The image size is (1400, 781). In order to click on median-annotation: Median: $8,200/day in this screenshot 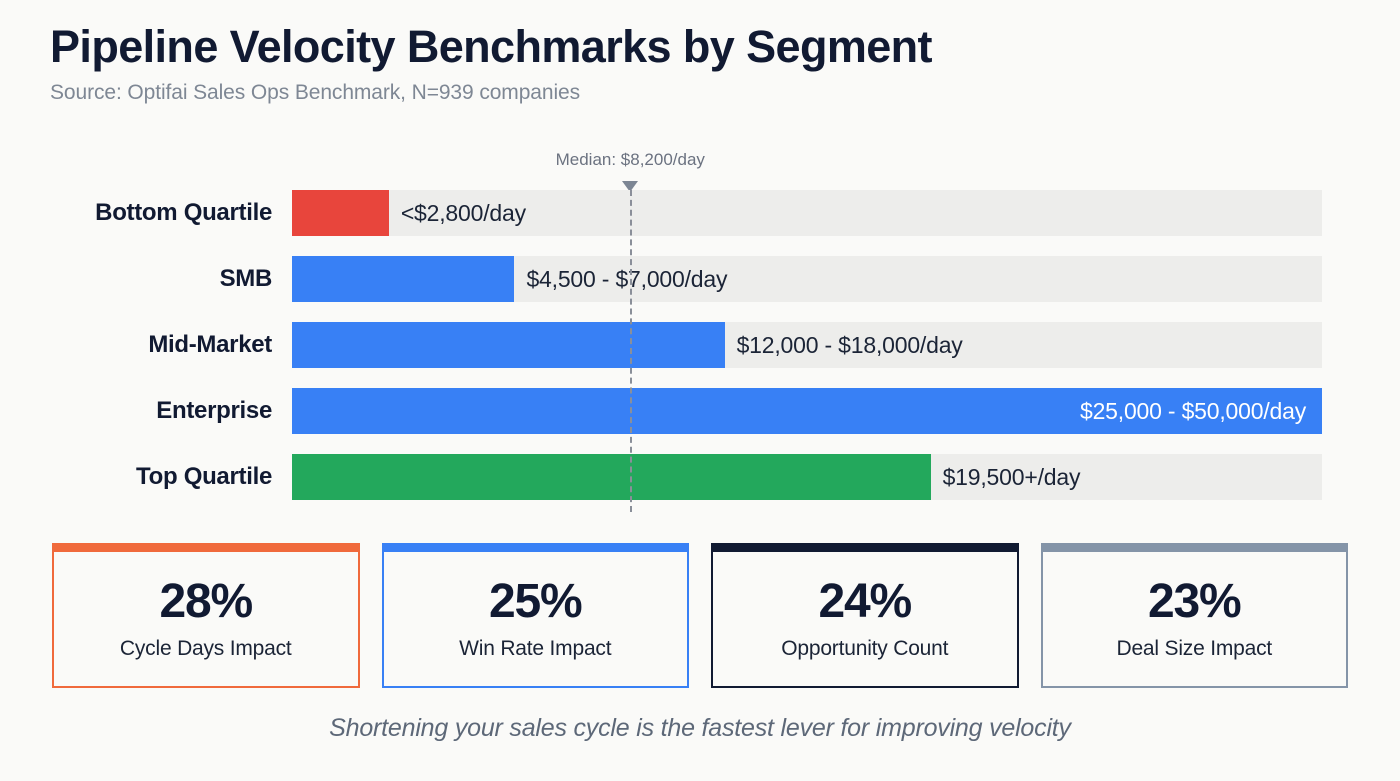, I will do `click(827, 173)`.